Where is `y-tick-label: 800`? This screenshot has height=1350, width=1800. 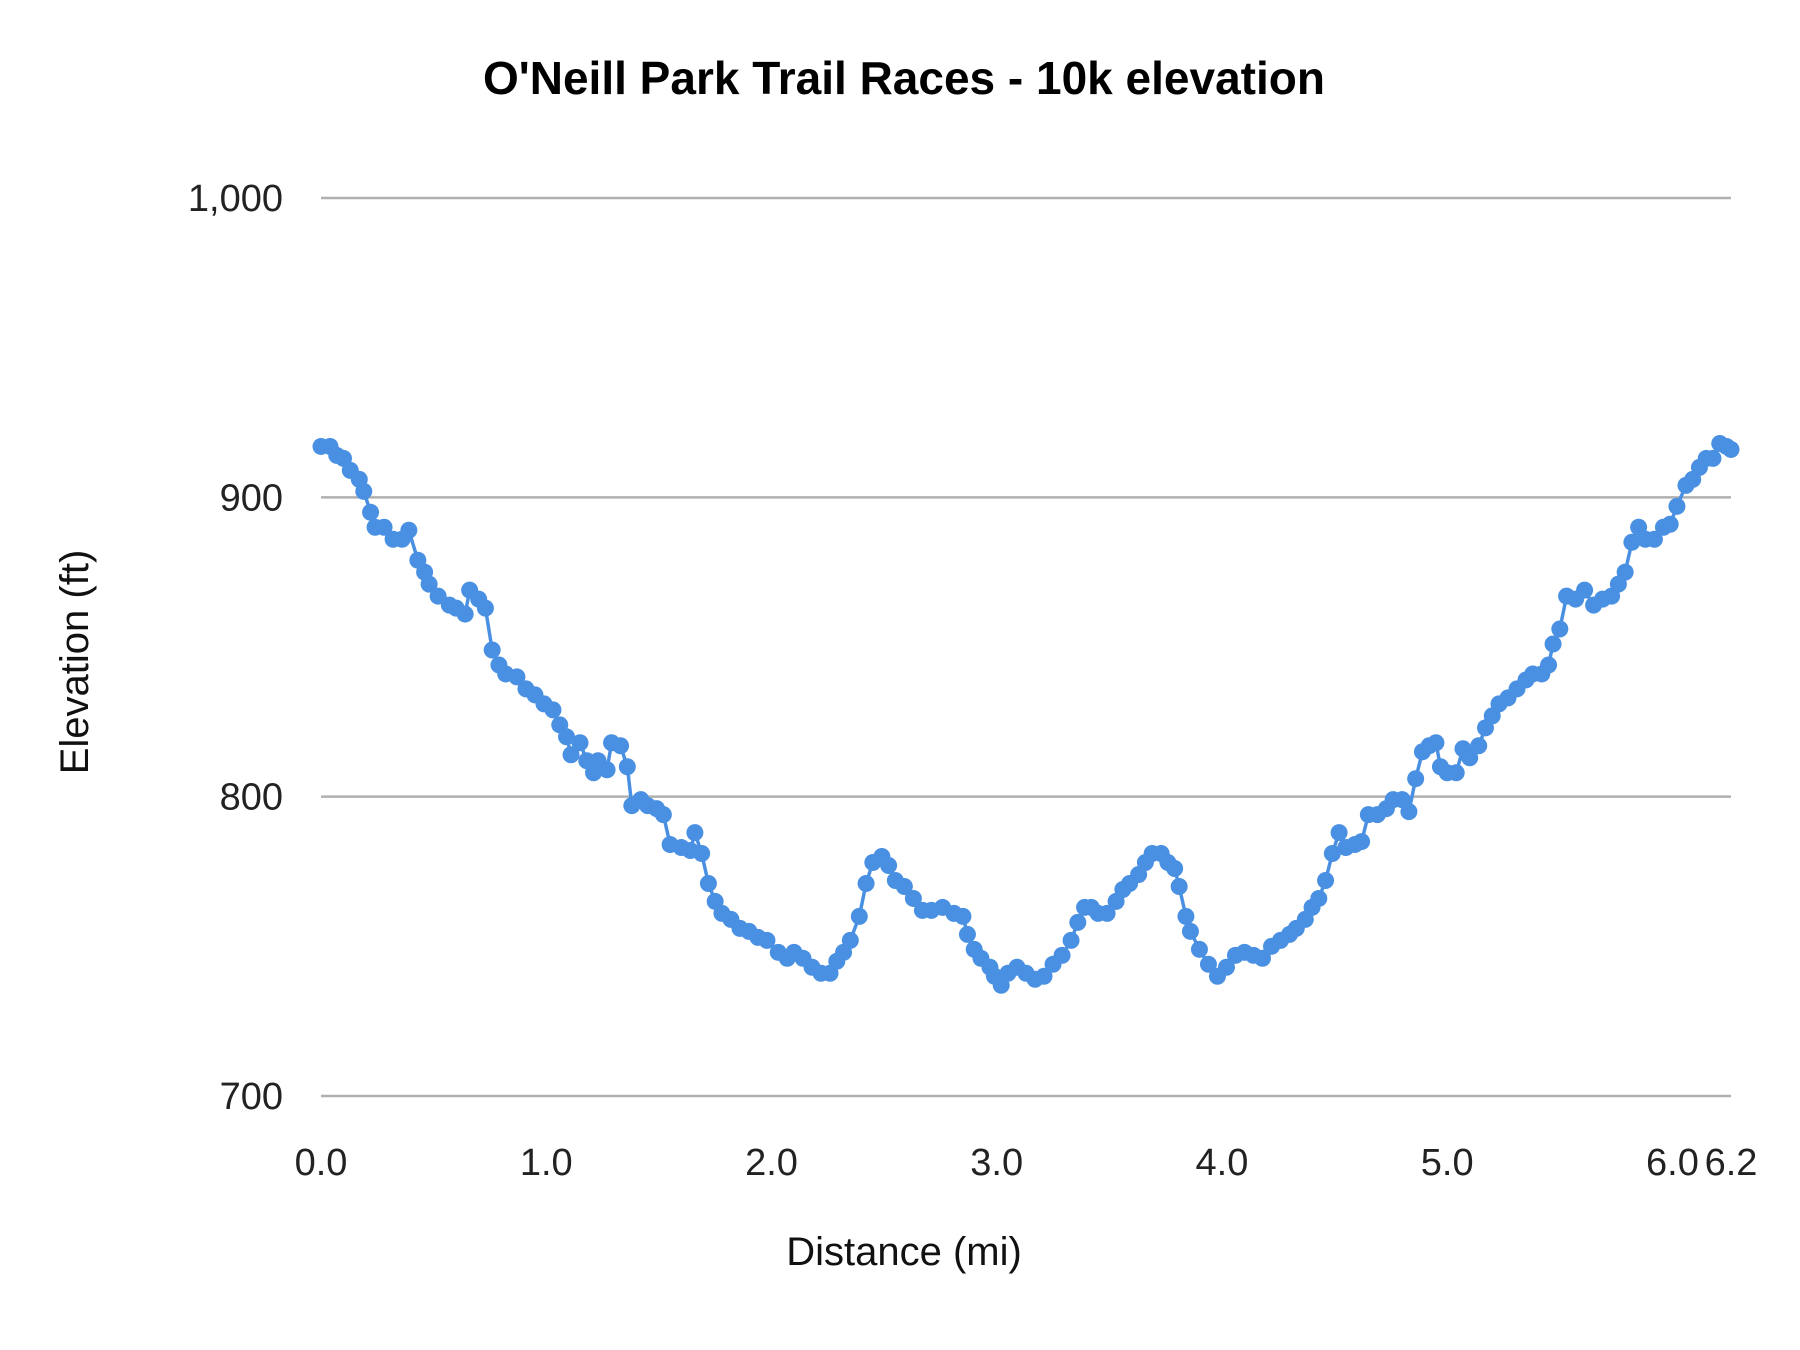 y-tick-label: 800 is located at coordinates (251, 798).